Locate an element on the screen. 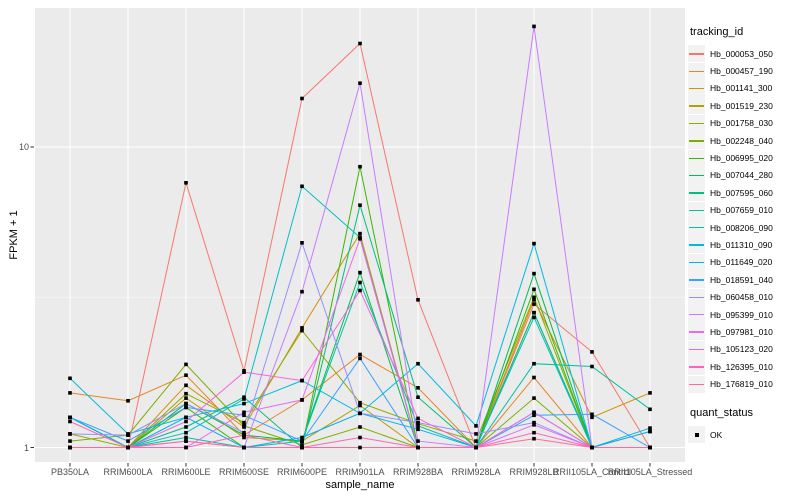 The width and height of the screenshot is (800, 500). legend-entry-label: Hb_001141_300 is located at coordinates (741, 88).